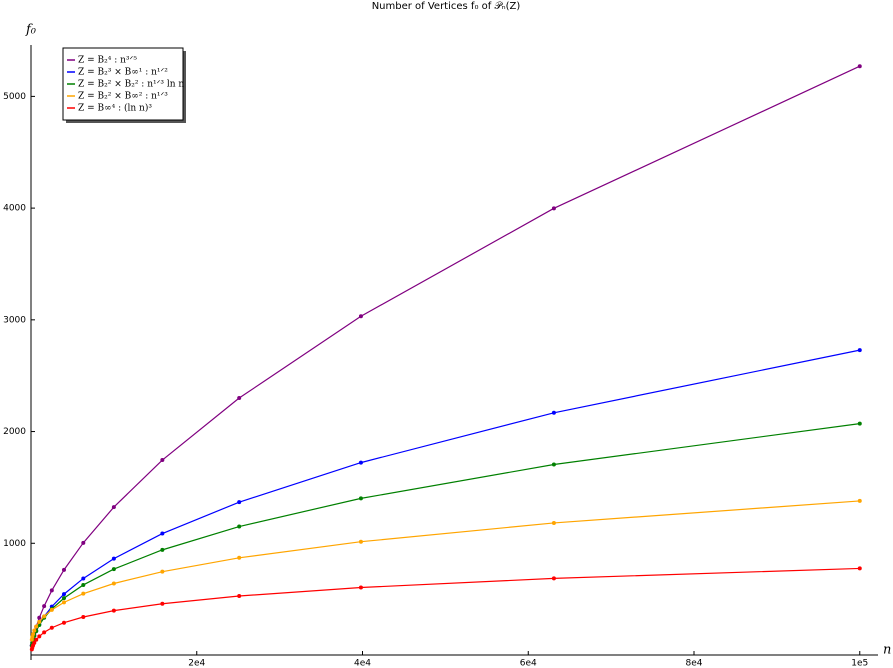 The image size is (893, 668). I want to click on x-axis-label: n, so click(887, 650).